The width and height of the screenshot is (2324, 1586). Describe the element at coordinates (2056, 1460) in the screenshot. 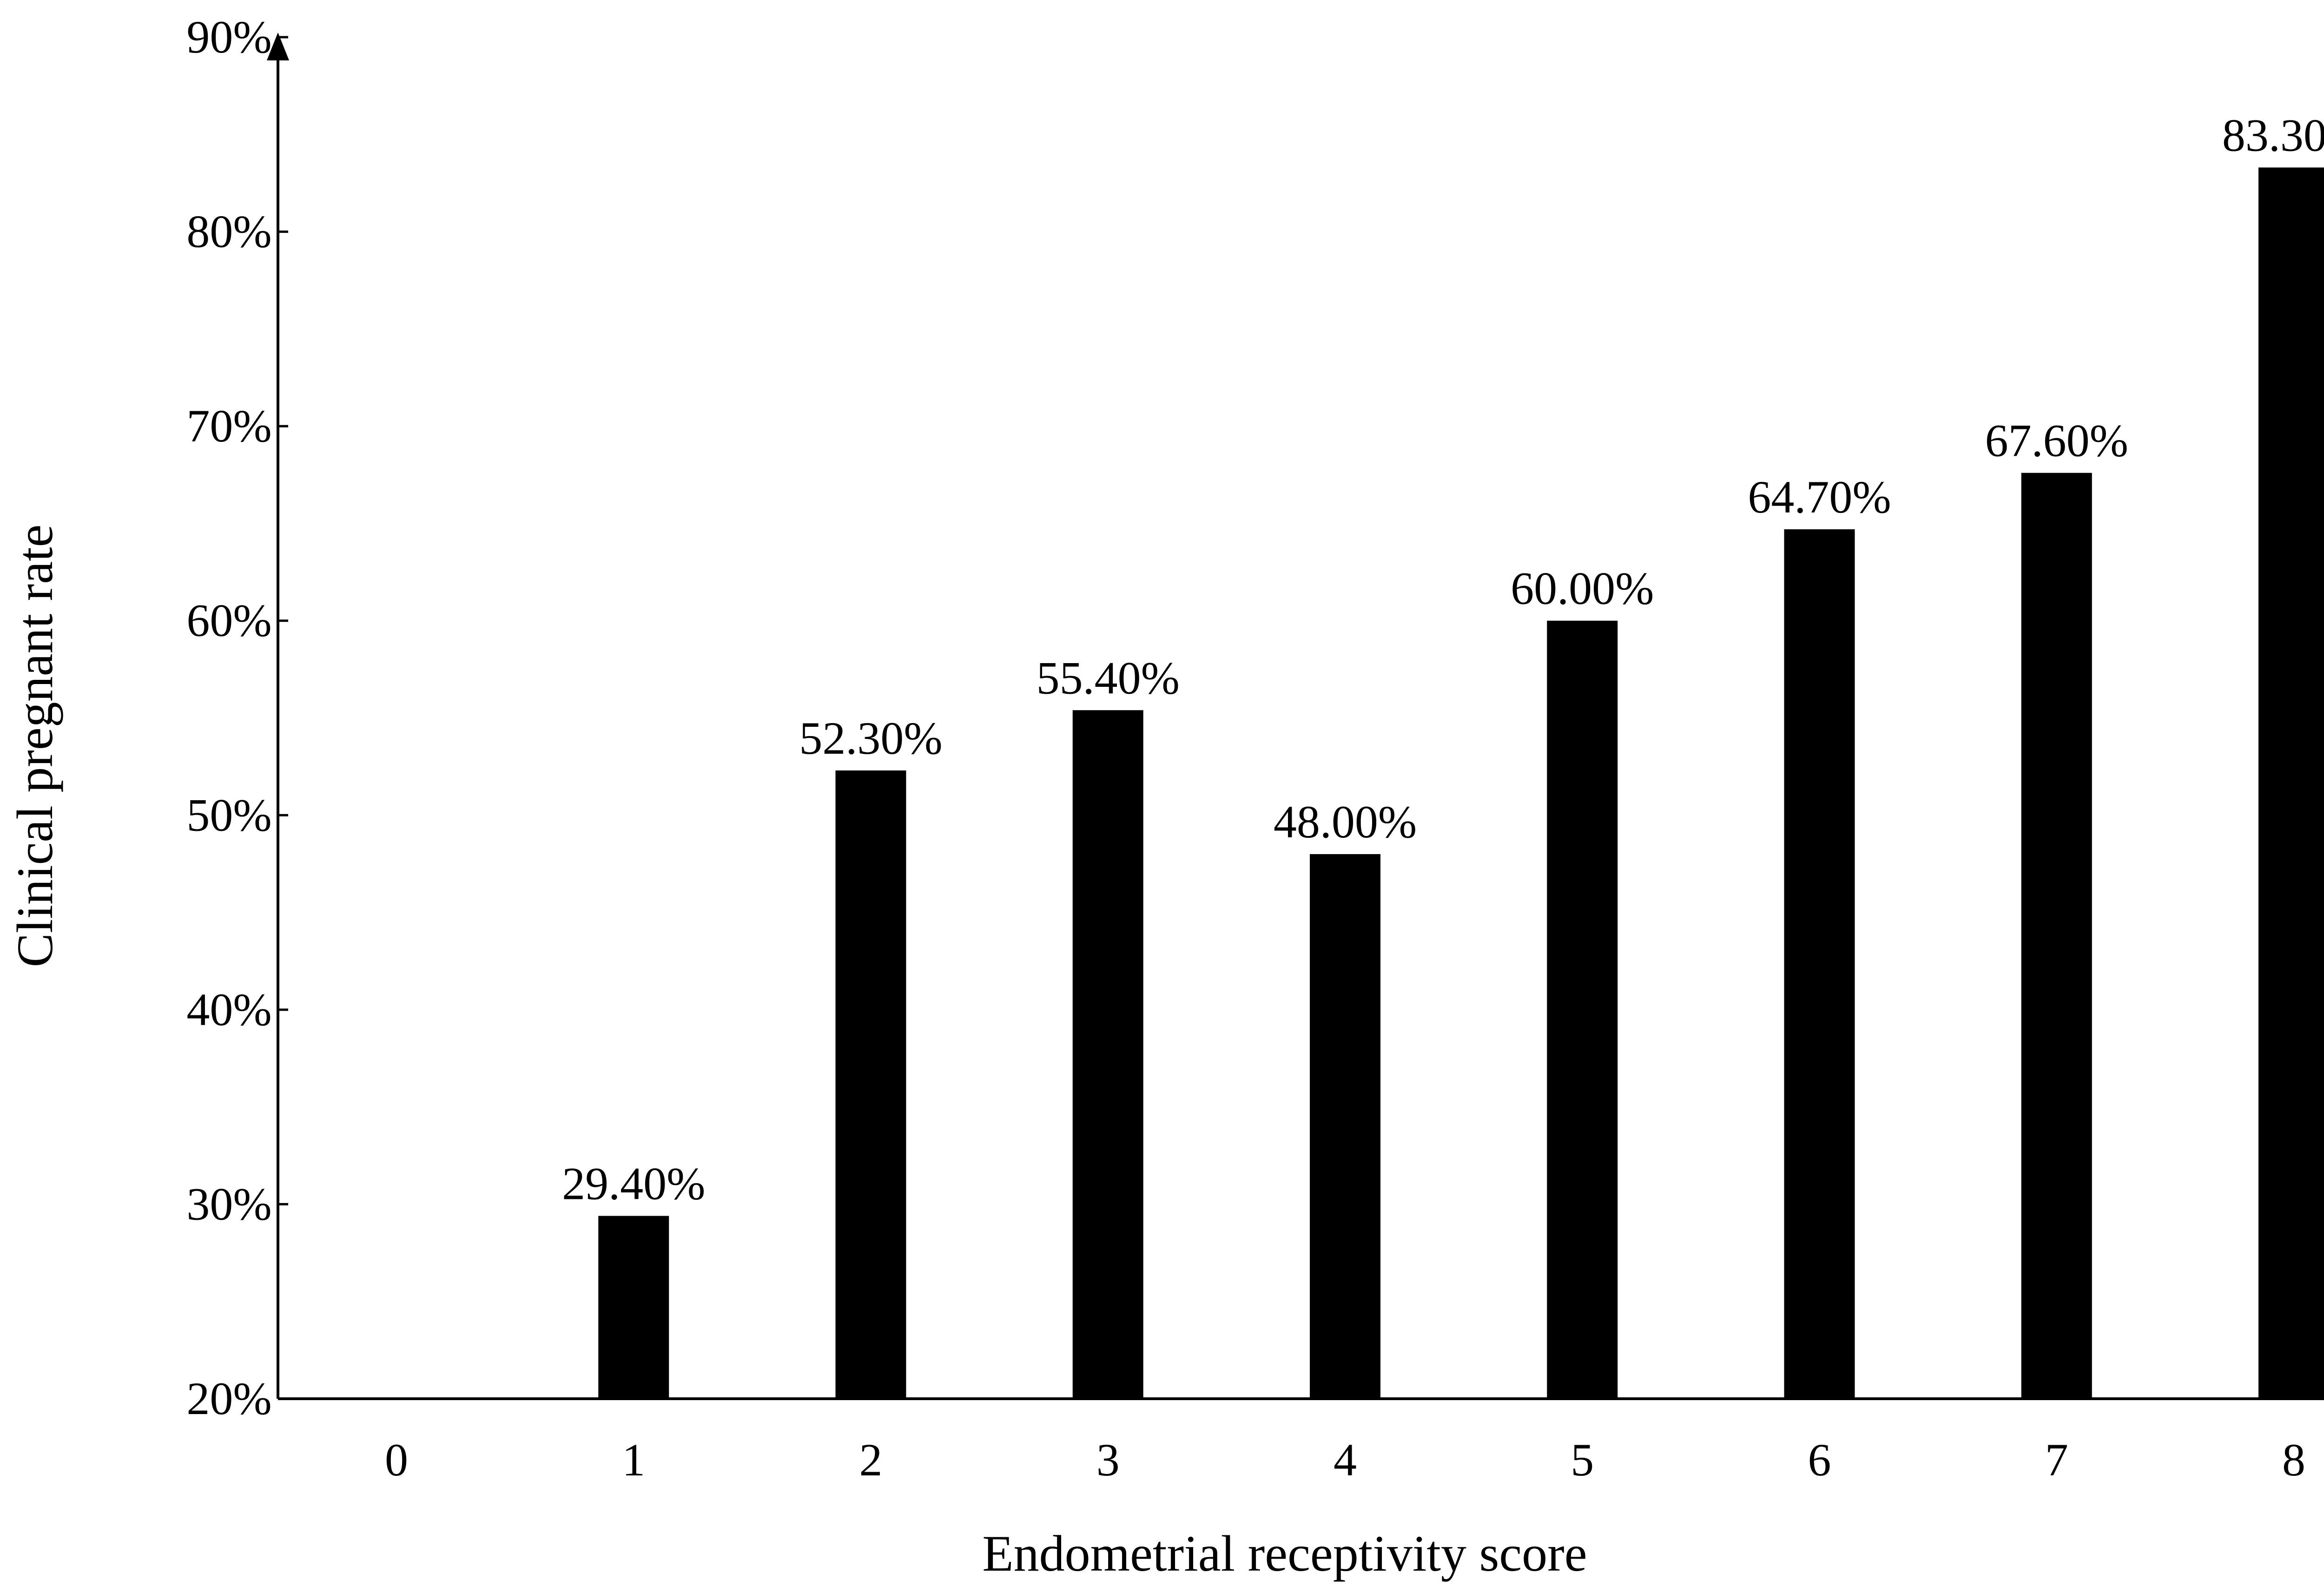

I see `x-tick-label: 7` at that location.